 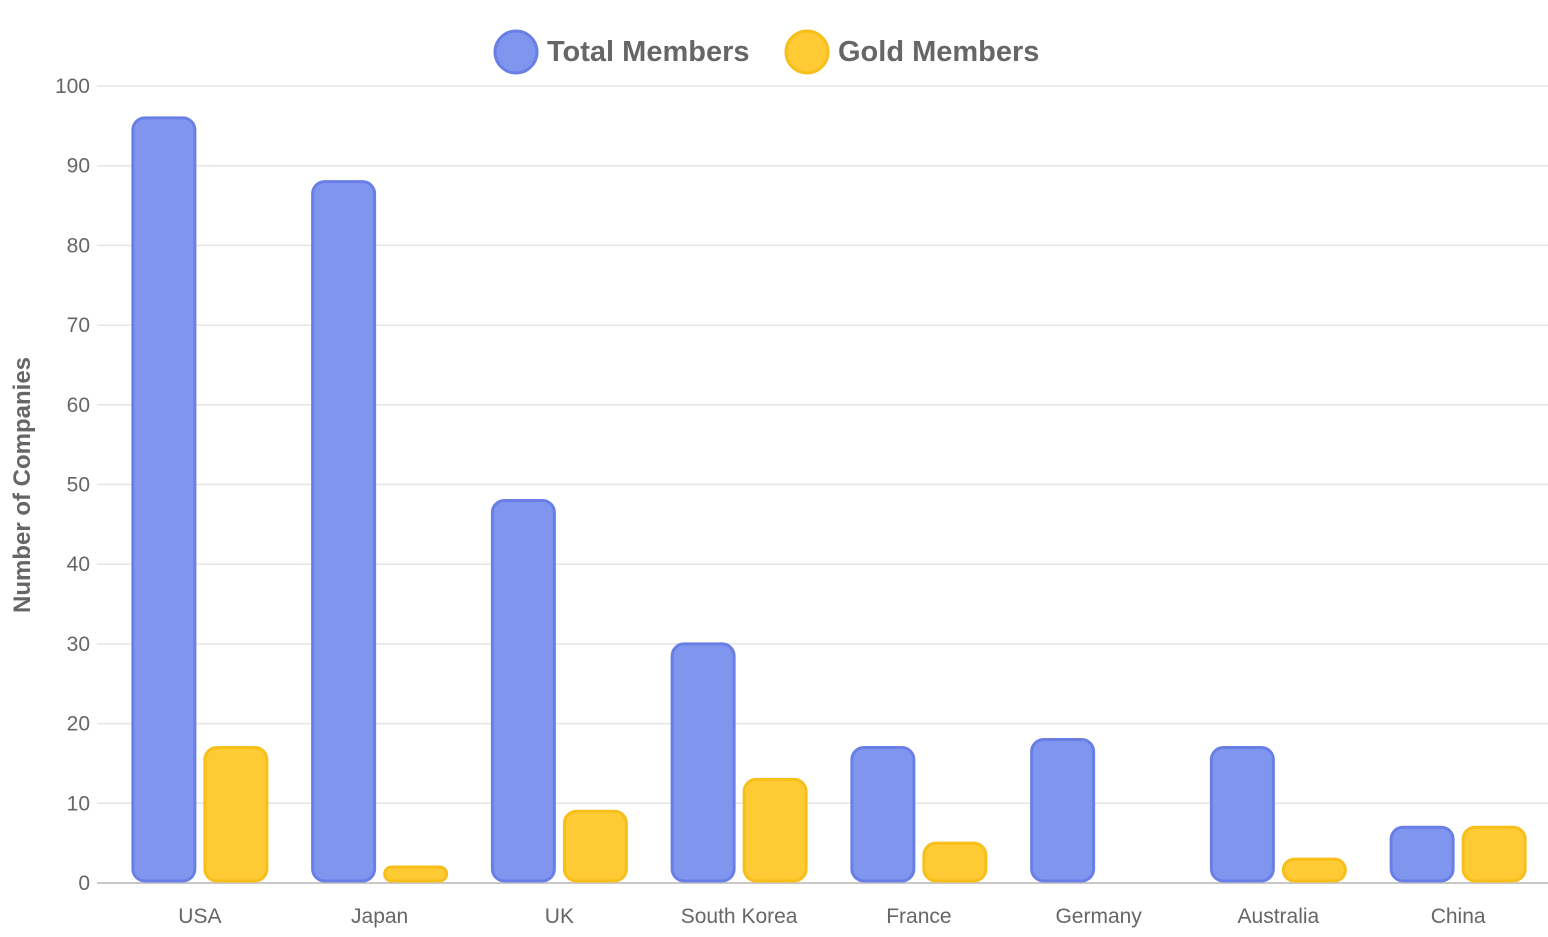 What do you see at coordinates (918, 916) in the screenshot?
I see `x-tick-label: France` at bounding box center [918, 916].